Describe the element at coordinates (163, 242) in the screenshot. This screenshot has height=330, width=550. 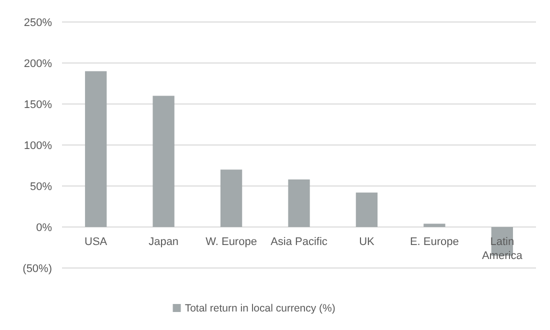
I see `x-tick-label: Japan` at that location.